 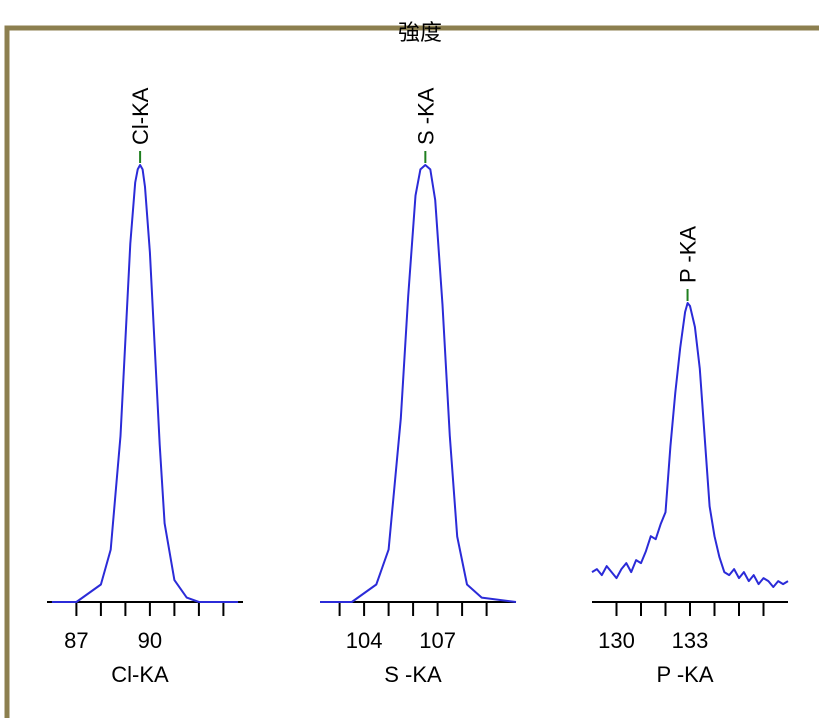 What do you see at coordinates (688, 254) in the screenshot?
I see `peak-label: P -KA` at bounding box center [688, 254].